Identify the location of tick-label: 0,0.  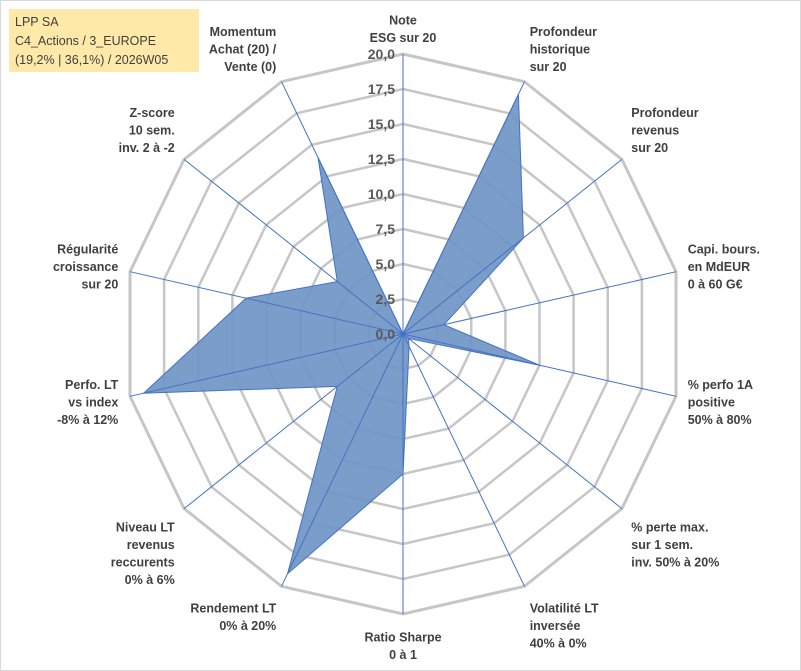
(386, 334).